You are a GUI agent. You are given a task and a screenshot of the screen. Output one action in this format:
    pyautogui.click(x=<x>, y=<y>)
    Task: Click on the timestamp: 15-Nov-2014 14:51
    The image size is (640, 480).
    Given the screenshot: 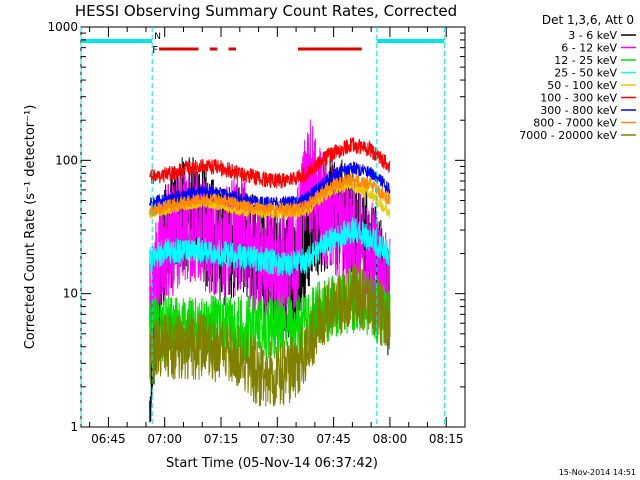 What is the action you would take?
    pyautogui.click(x=597, y=472)
    